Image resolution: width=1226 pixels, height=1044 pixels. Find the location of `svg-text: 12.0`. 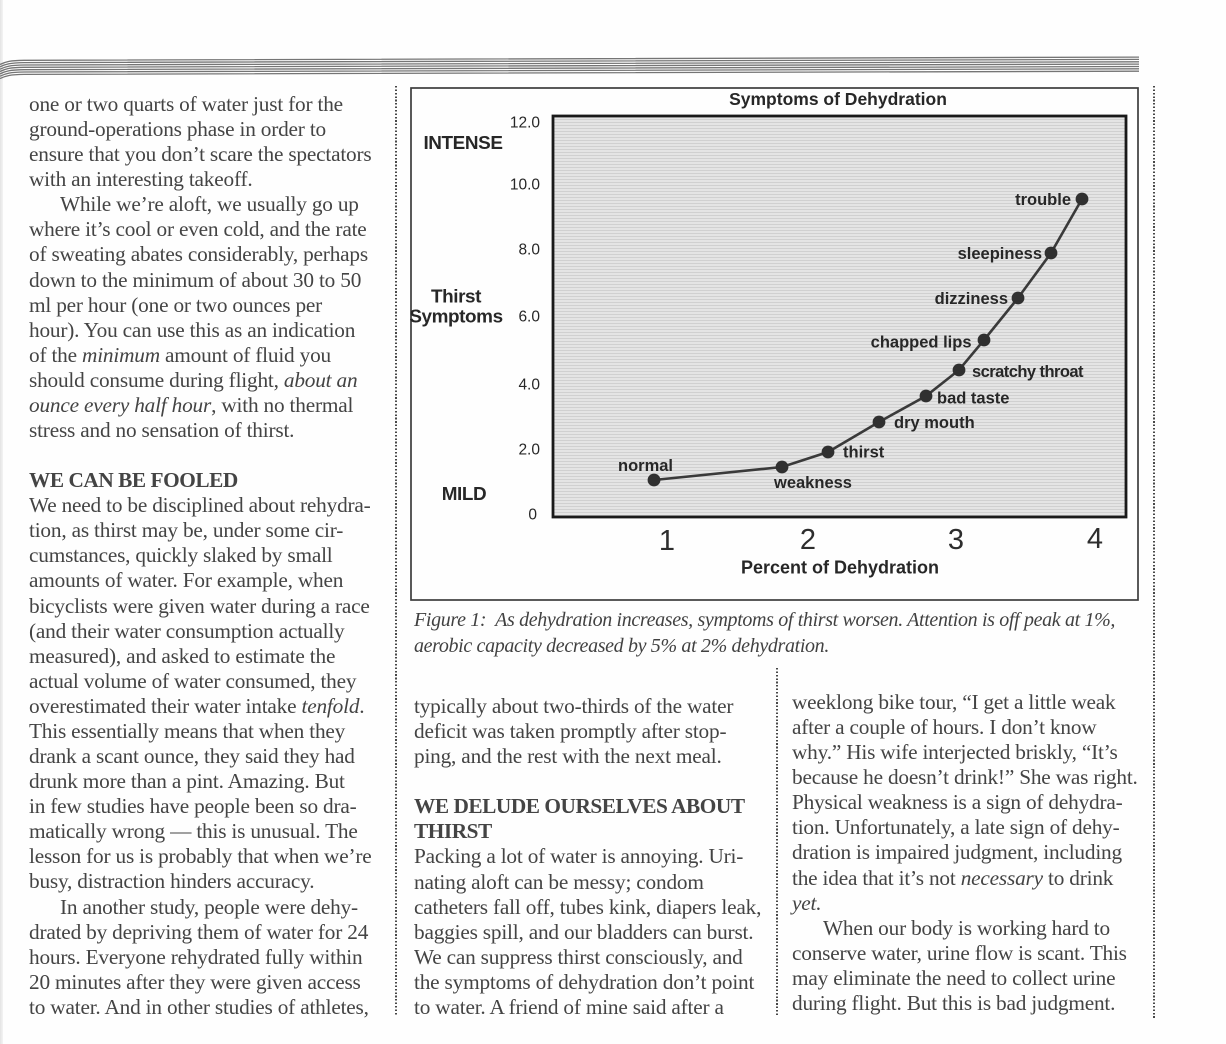

svg-text: 12.0 is located at coordinates (525, 123).